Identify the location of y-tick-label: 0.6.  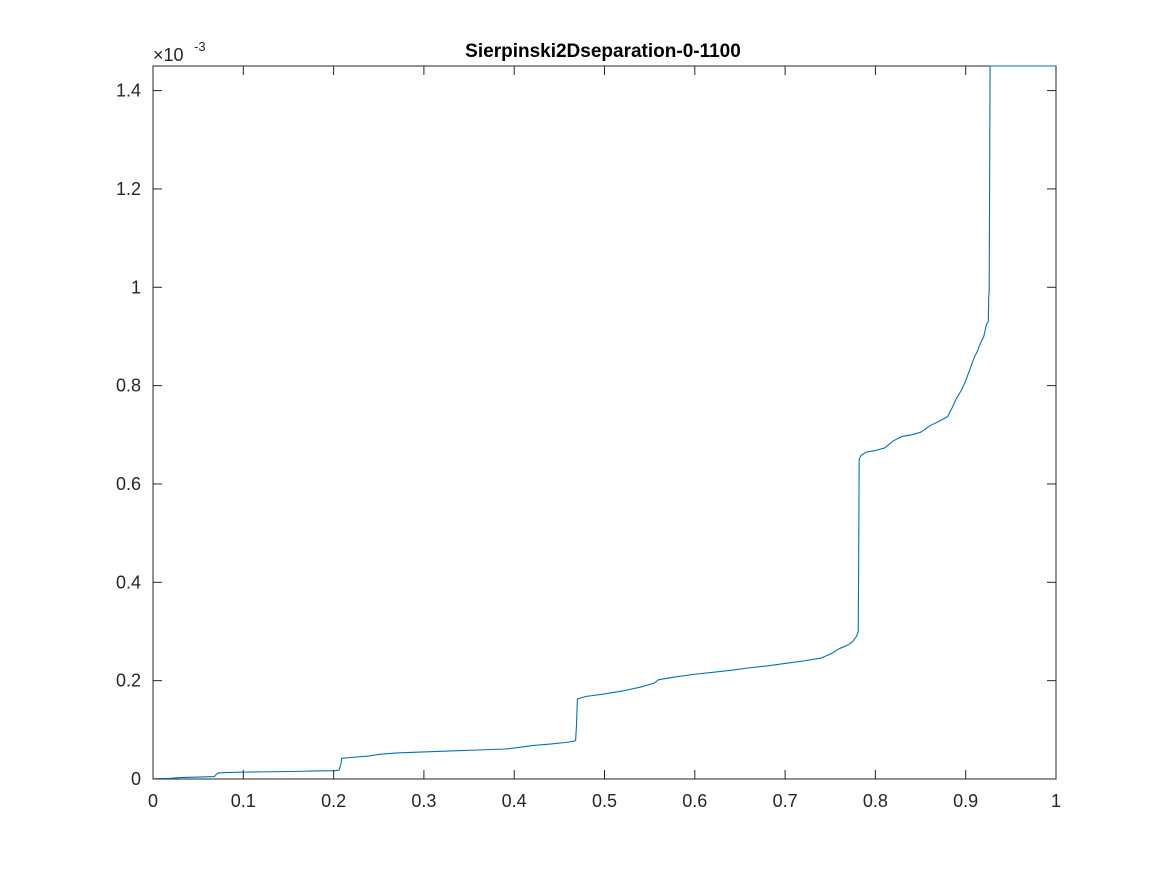
(128, 484).